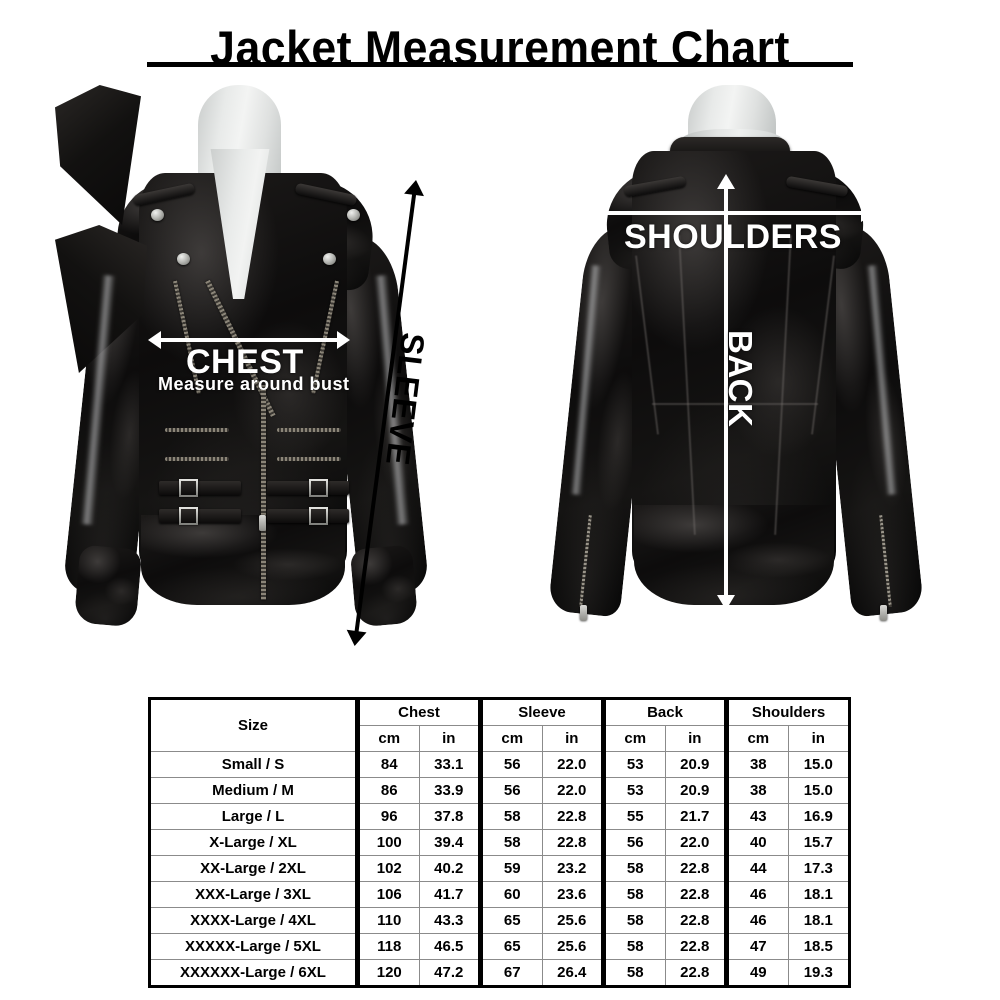 This screenshot has height=1000, width=1000. I want to click on back-torso, so click(734, 361).